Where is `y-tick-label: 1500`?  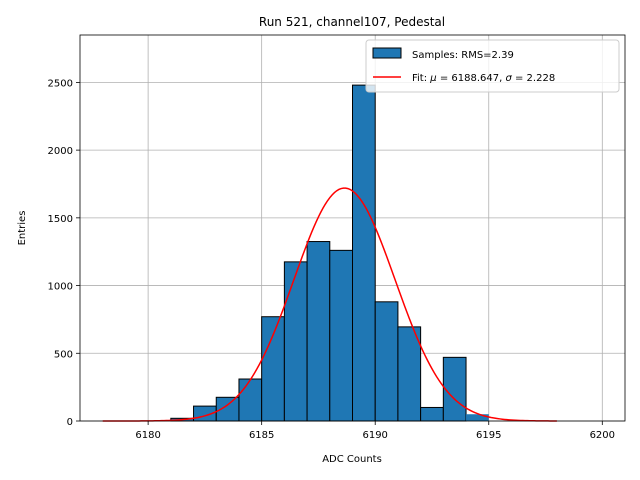
y-tick-label: 1500 is located at coordinates (60, 219).